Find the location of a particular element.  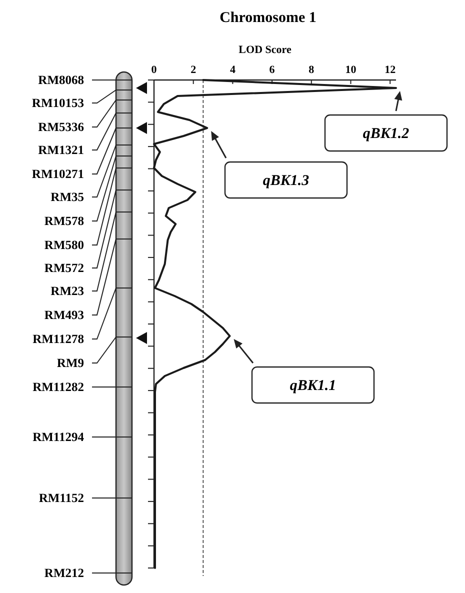

text: RM580 is located at coordinates (64, 245).